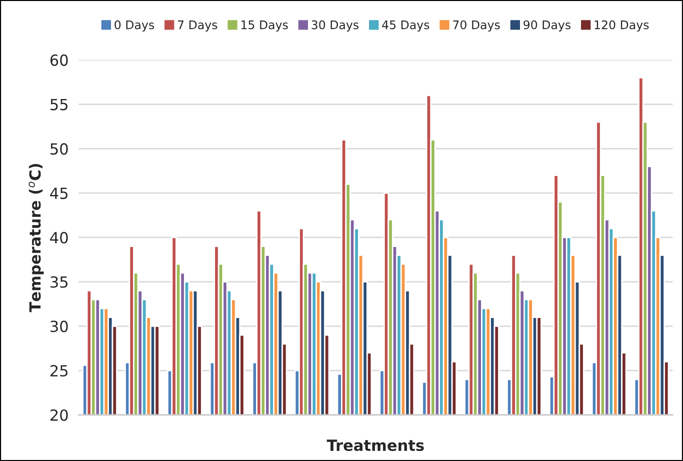  I want to click on legend-label: 45 Days, so click(406, 26).